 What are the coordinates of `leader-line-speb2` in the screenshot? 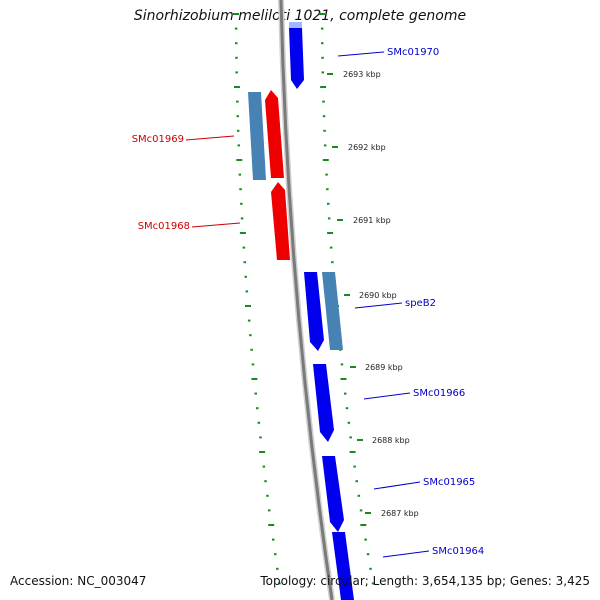 It's located at (378, 305).